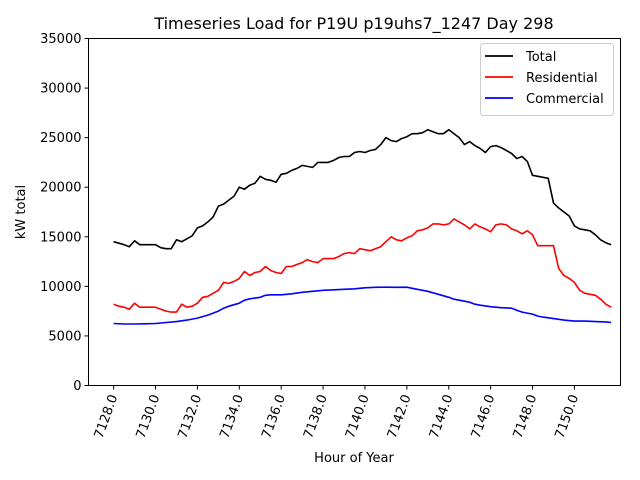 Image resolution: width=640 pixels, height=480 pixels. Describe the element at coordinates (565, 99) in the screenshot. I see `legend-label-commercial: Commercial` at that location.